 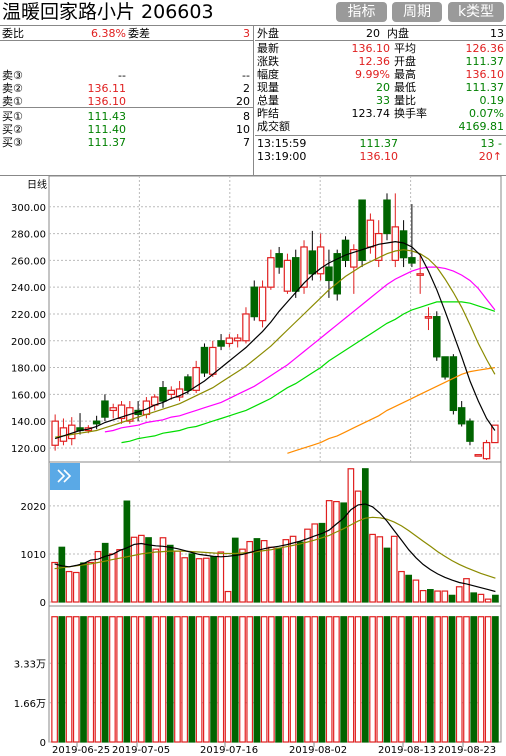 I want to click on double-chevron-right-icon, so click(x=64, y=476).